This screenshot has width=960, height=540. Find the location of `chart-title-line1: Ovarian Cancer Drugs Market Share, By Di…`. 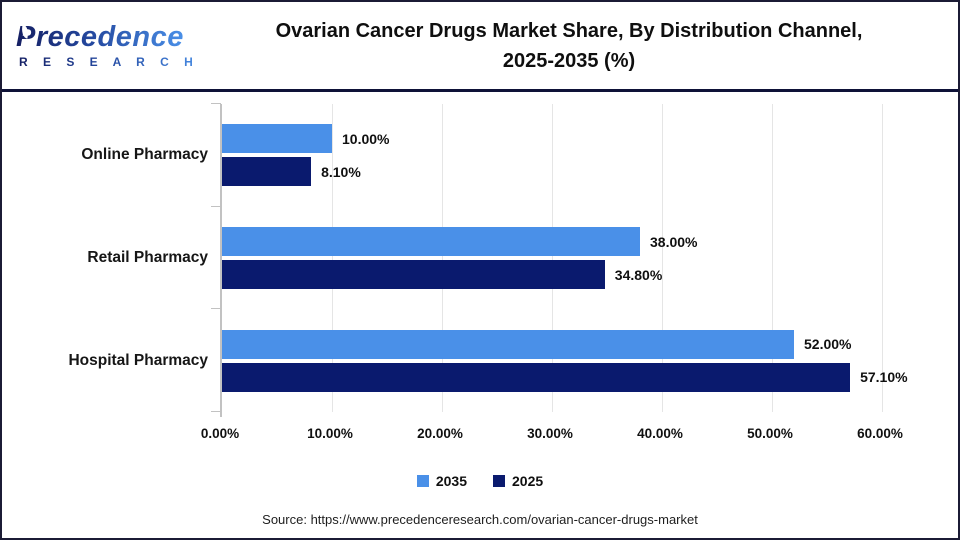

chart-title-line1: Ovarian Cancer Drugs Market Share, By Di… is located at coordinates (569, 30).